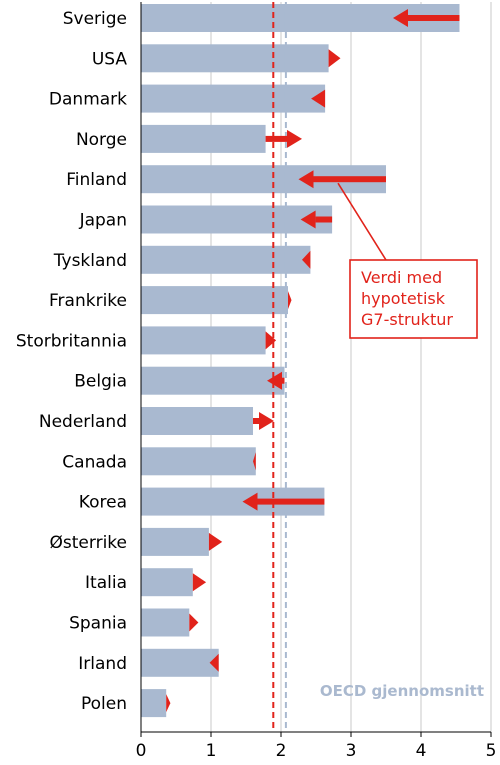 The width and height of the screenshot is (500, 765). Describe the element at coordinates (94, 462) in the screenshot. I see `category-label-canada: Canada` at that location.